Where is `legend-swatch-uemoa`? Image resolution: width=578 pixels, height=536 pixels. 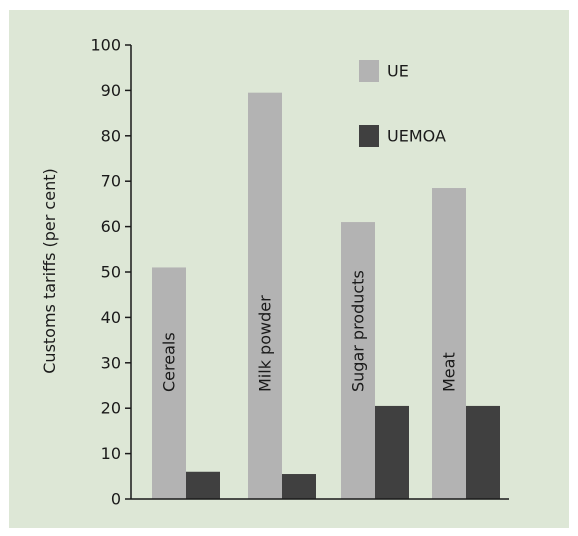
legend-swatch-uemoa is located at coordinates (369, 136).